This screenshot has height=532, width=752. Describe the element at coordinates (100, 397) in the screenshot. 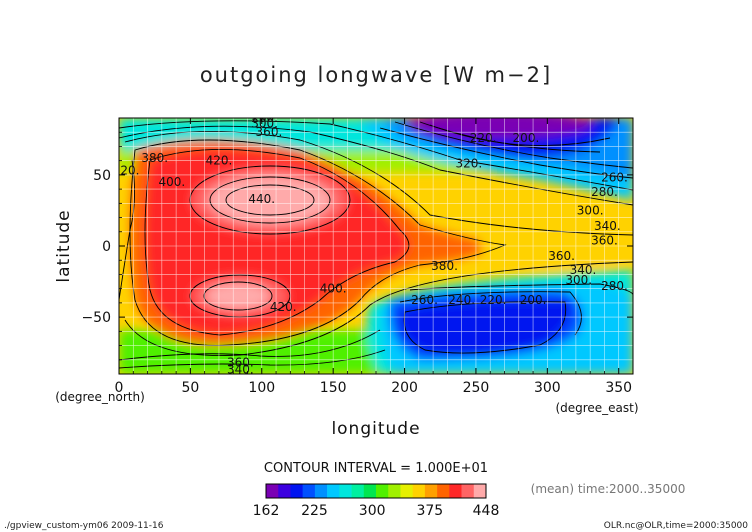

I see `y-unit-label: (degree_north)` at that location.